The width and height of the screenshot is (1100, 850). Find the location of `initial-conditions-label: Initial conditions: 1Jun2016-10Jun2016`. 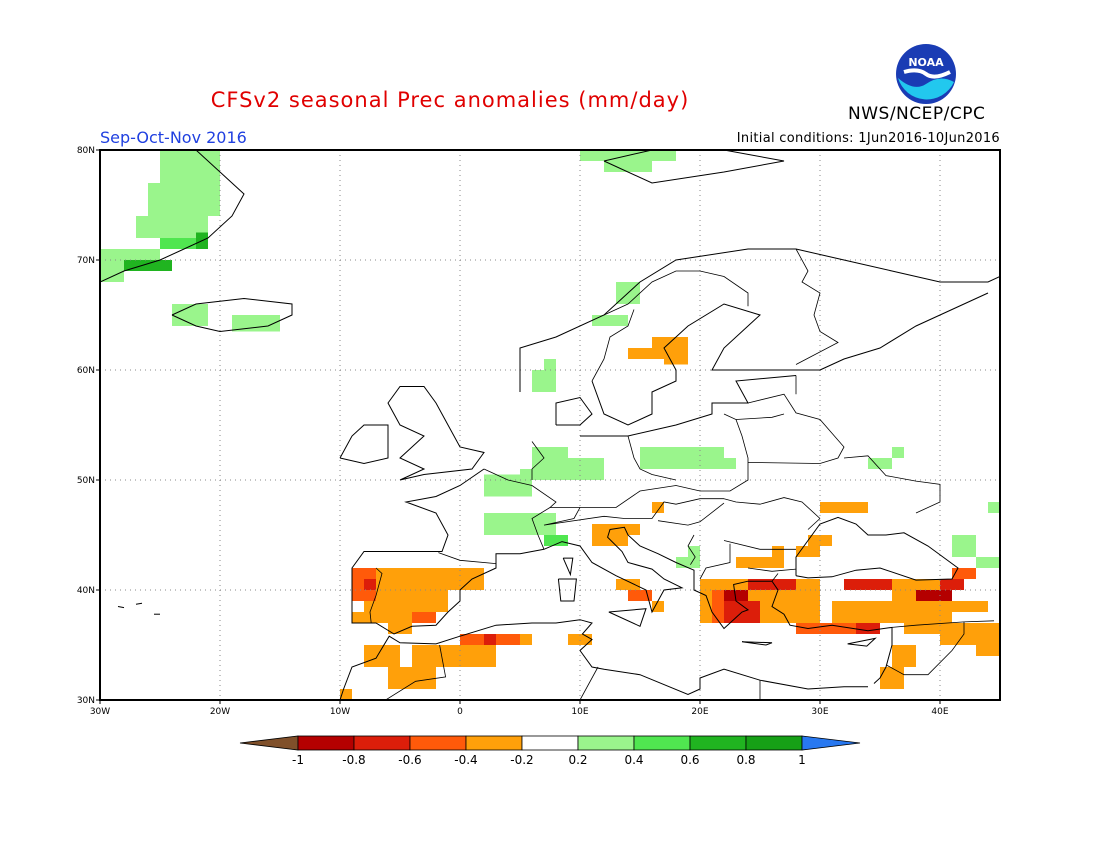

initial-conditions-label: Initial conditions: 1Jun2016-10Jun2016 is located at coordinates (868, 138).